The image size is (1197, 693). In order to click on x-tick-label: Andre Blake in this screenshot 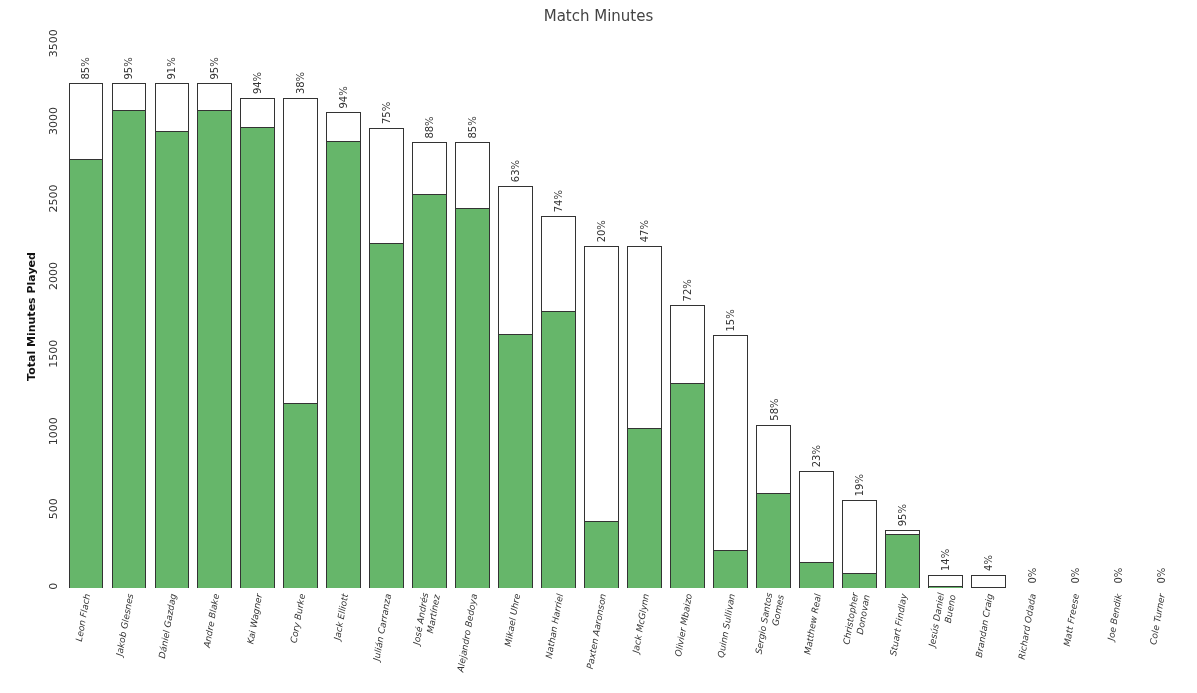, I will do `click(211, 621)`.